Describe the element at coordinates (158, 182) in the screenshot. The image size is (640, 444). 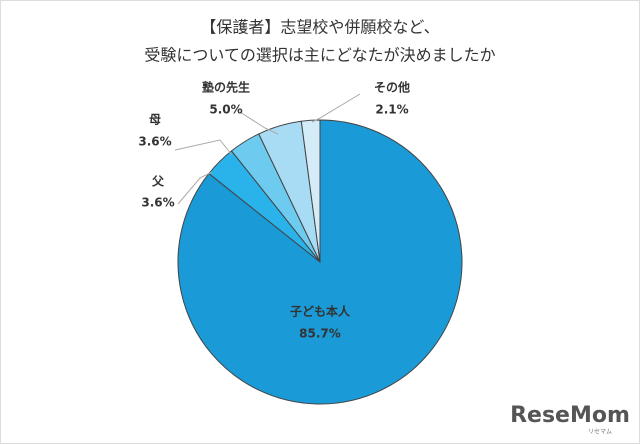
I see `slice-label: 父` at that location.